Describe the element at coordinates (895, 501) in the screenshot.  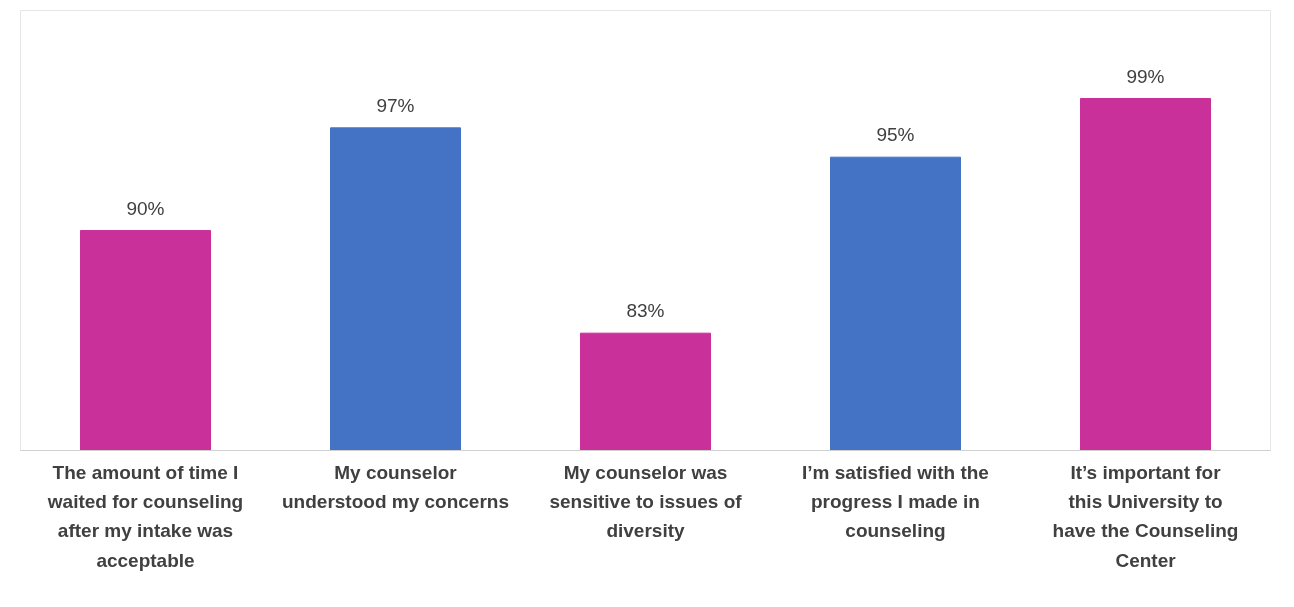
I see `x-tick-label: I’m satisfied with the progress I made in counseling` at that location.